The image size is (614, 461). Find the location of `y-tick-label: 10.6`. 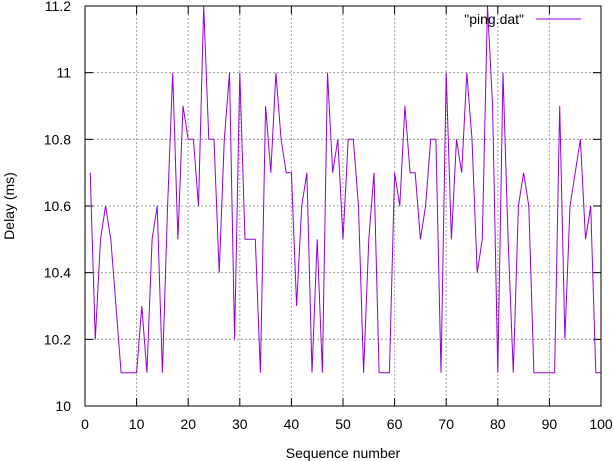

y-tick-label: 10.6 is located at coordinates (57, 206).